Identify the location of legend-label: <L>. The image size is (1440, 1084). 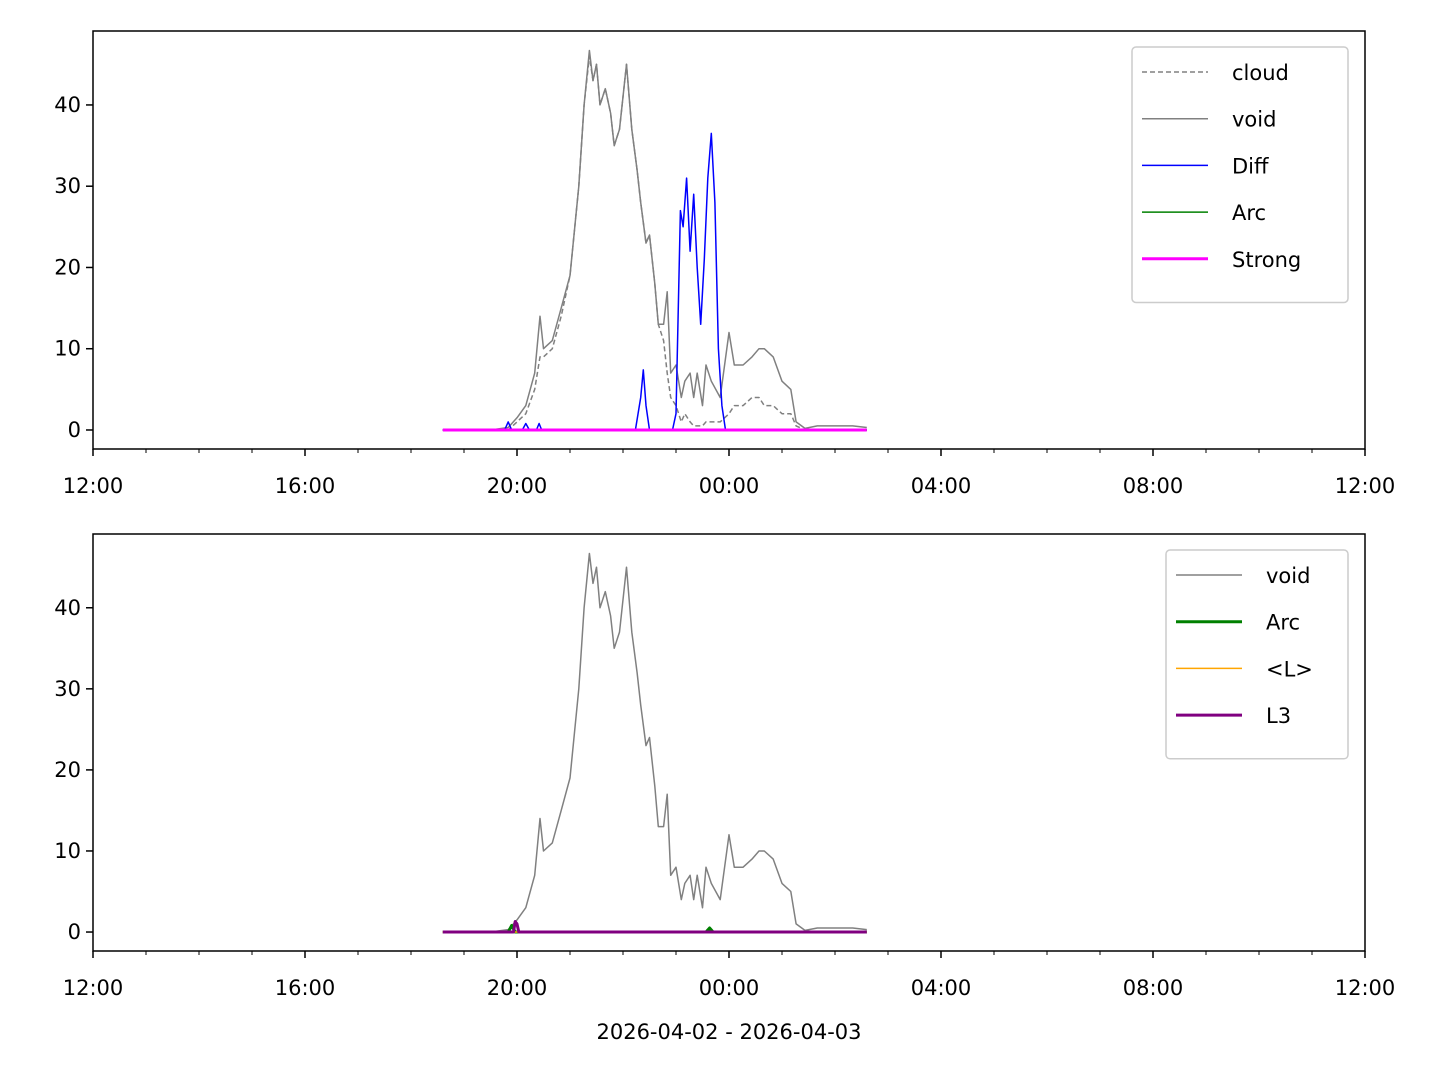
(1289, 669).